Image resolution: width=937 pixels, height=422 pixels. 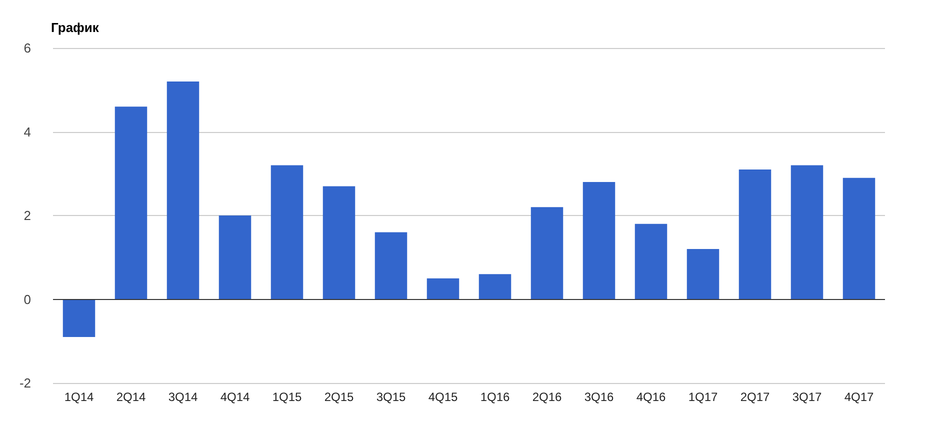 What do you see at coordinates (25, 383) in the screenshot?
I see `y-tick-label: -2` at bounding box center [25, 383].